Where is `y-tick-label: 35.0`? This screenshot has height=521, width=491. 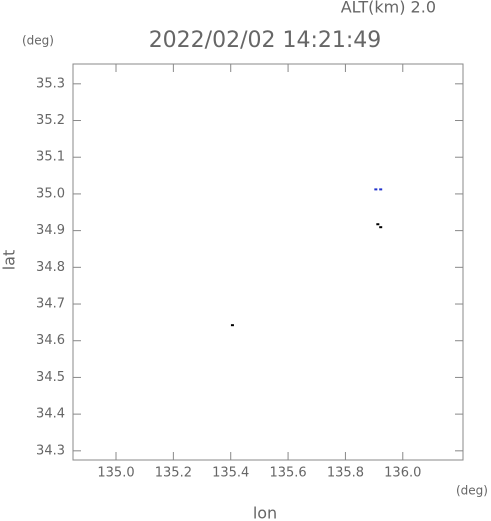 y-tick-label: 35.0 is located at coordinates (50, 193).